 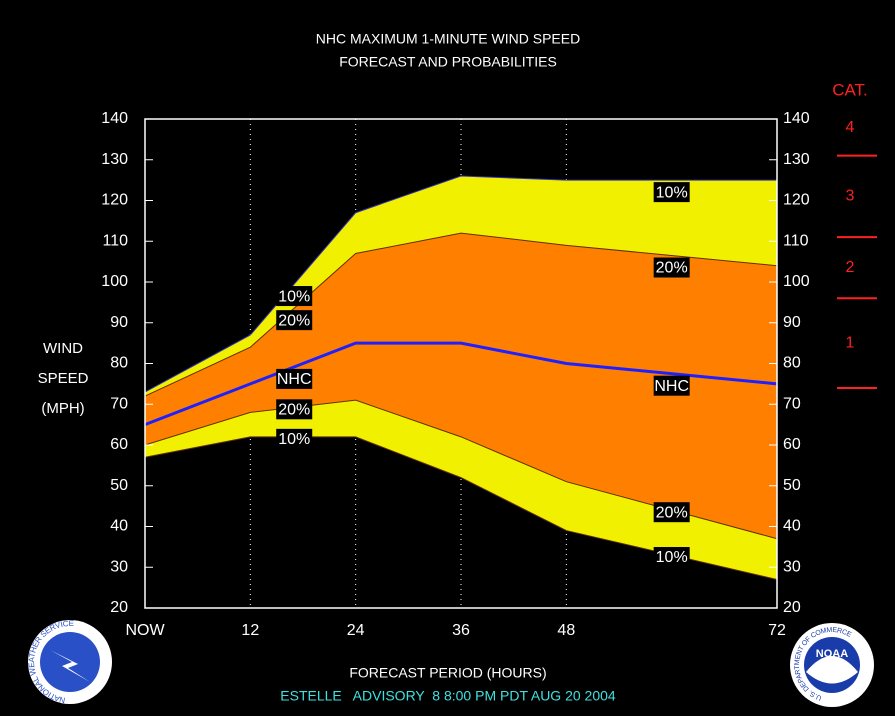 What do you see at coordinates (447, 673) in the screenshot?
I see `x-axis-label: FORECAST PERIOD (HOURS)` at bounding box center [447, 673].